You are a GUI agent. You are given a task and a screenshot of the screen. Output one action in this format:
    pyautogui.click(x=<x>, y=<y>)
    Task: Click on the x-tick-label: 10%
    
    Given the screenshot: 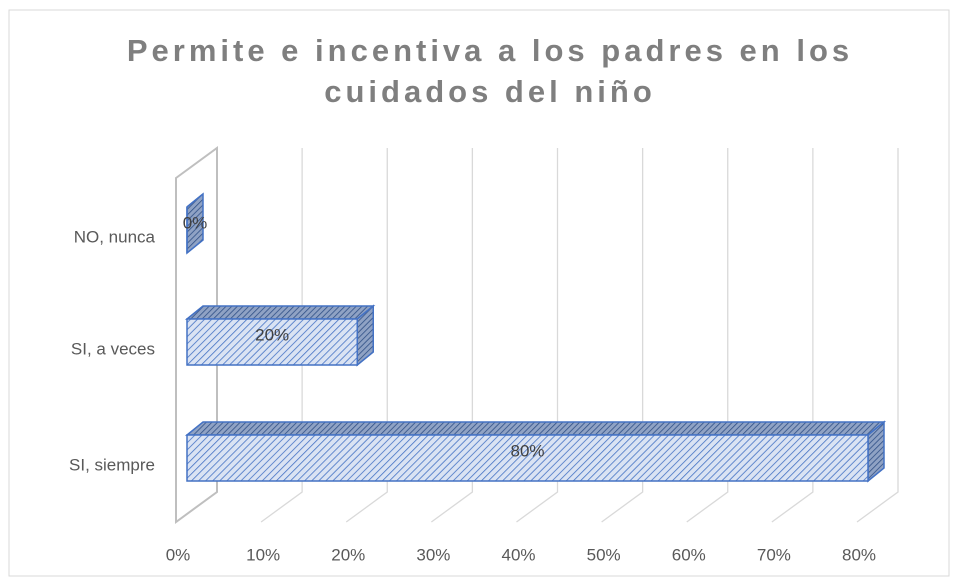 What is the action you would take?
    pyautogui.click(x=263, y=554)
    